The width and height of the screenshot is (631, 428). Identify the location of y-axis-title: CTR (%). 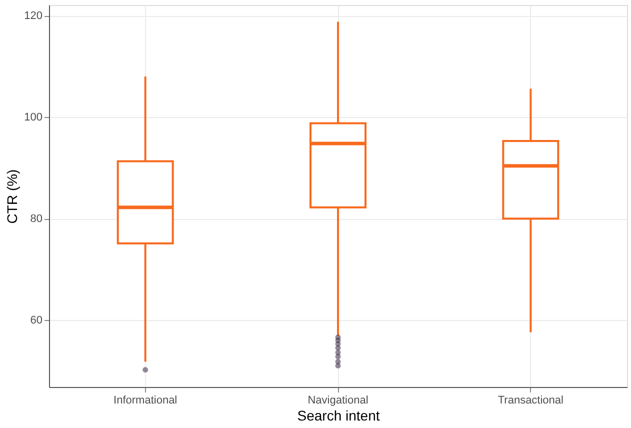
(12, 196).